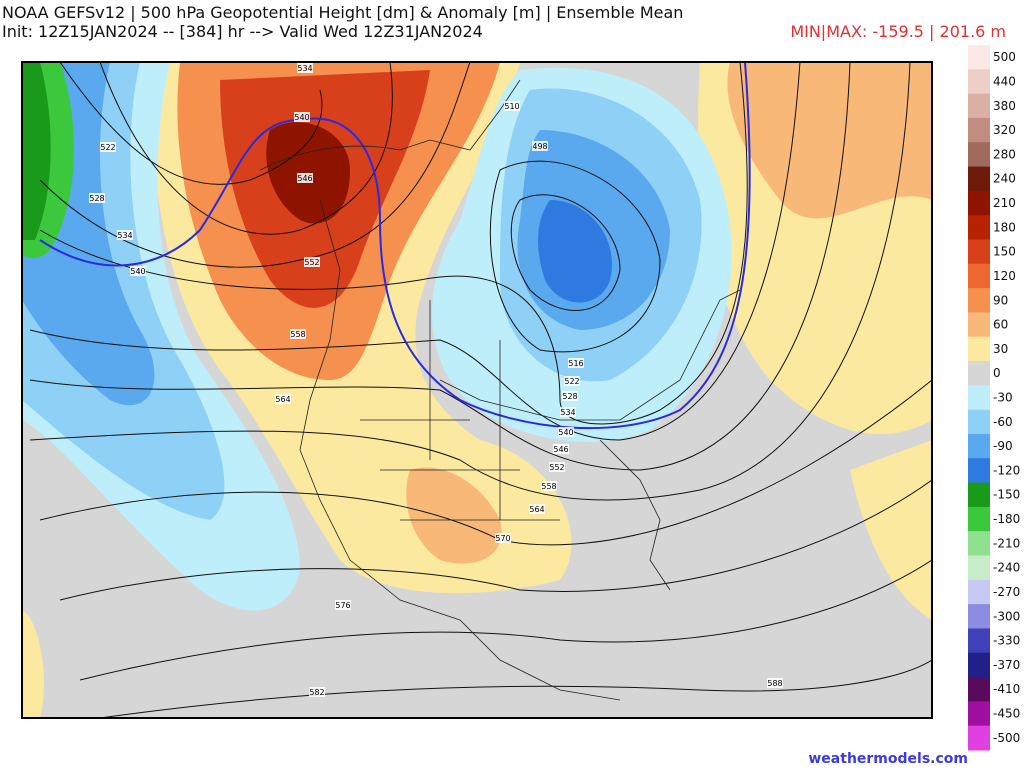 This screenshot has height=772, width=1024. What do you see at coordinates (1006, 568) in the screenshot?
I see `colorbar-label: -240` at bounding box center [1006, 568].